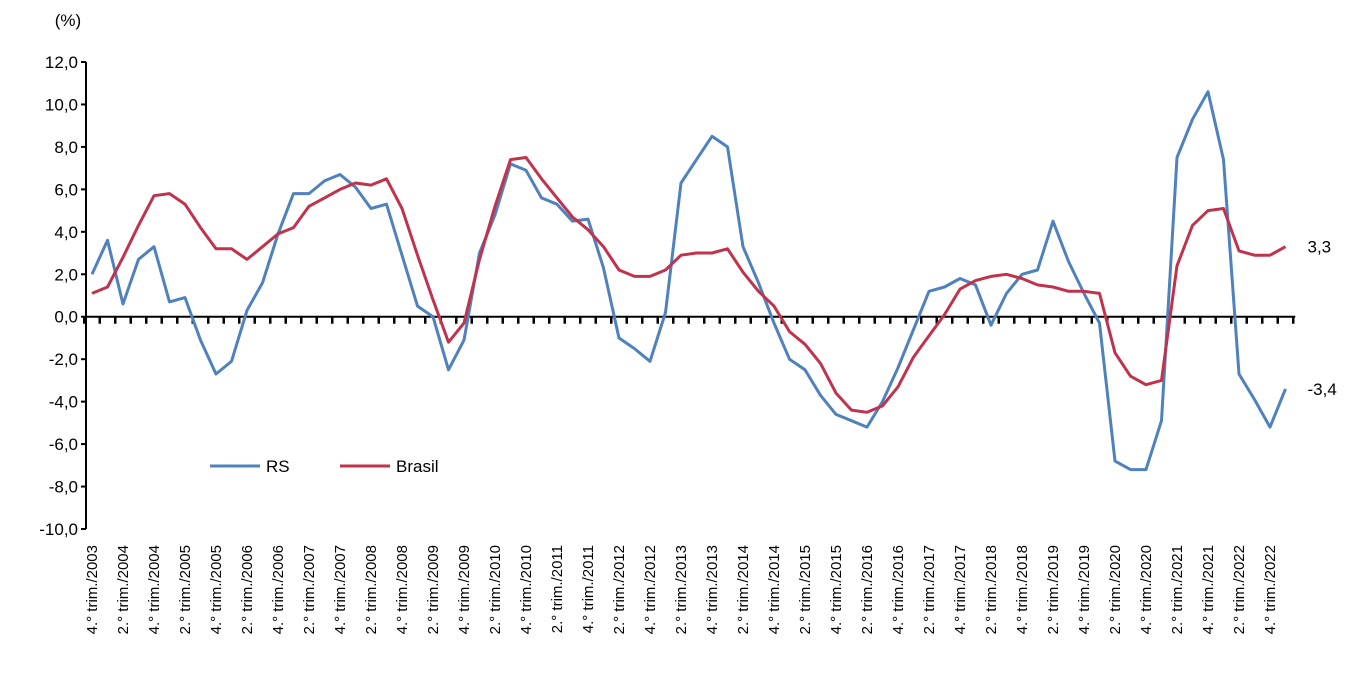 This screenshot has height=688, width=1347. Describe the element at coordinates (867, 589) in the screenshot. I see `x-tick-label: 2.° trim./2016` at that location.